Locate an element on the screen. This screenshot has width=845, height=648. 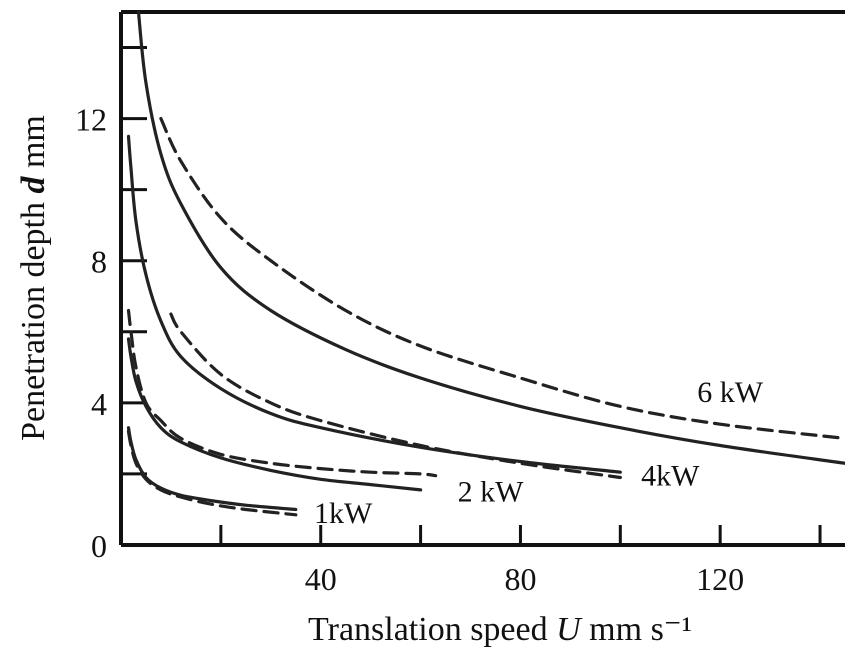
x-tick-label: 120 is located at coordinates (720, 579).